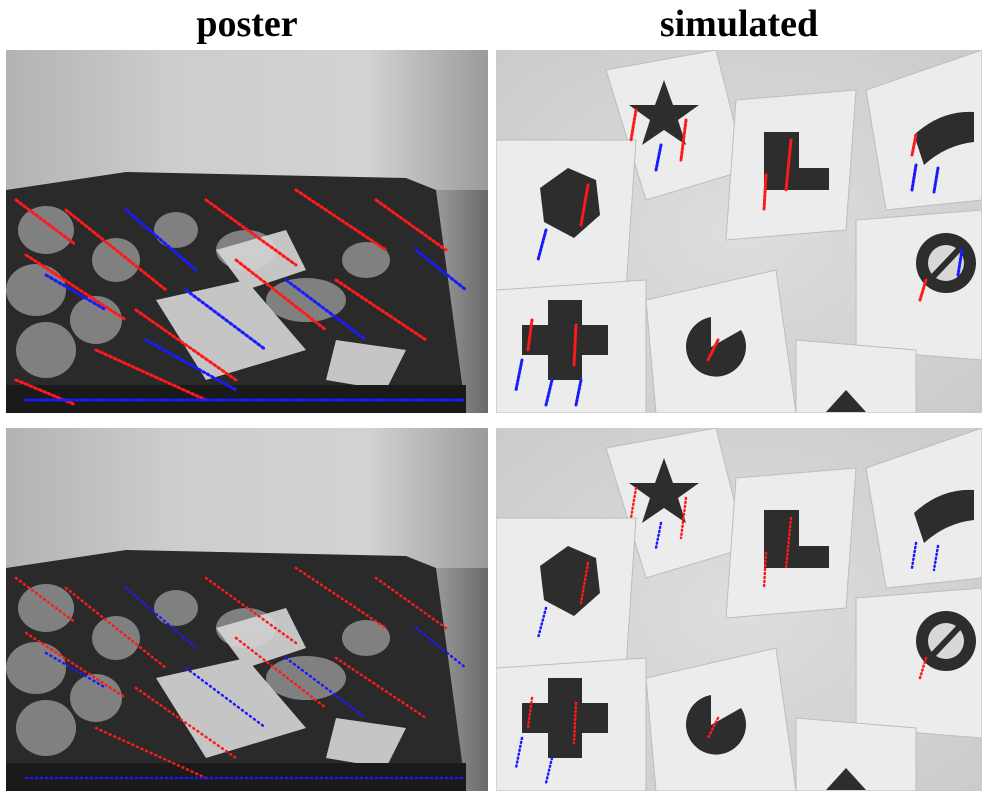  I want to click on column-title-poster: poster, so click(247, 24).